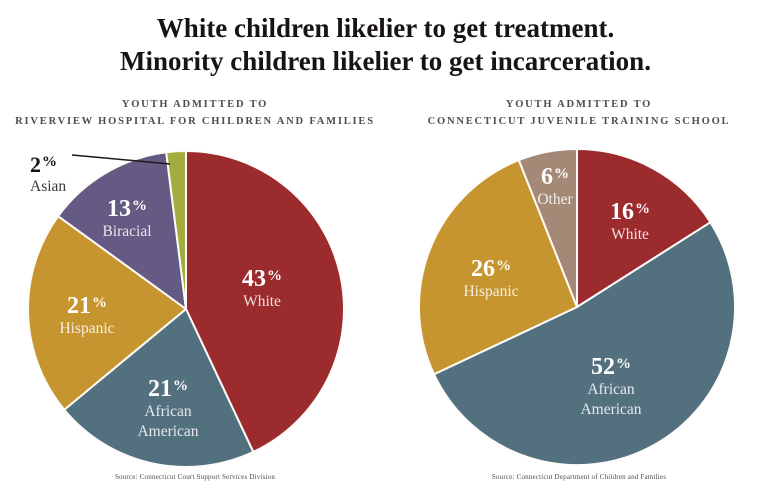 This screenshot has width=771, height=489. Describe the element at coordinates (127, 209) in the screenshot. I see `pie-label-pct-biracial: 13%` at that location.